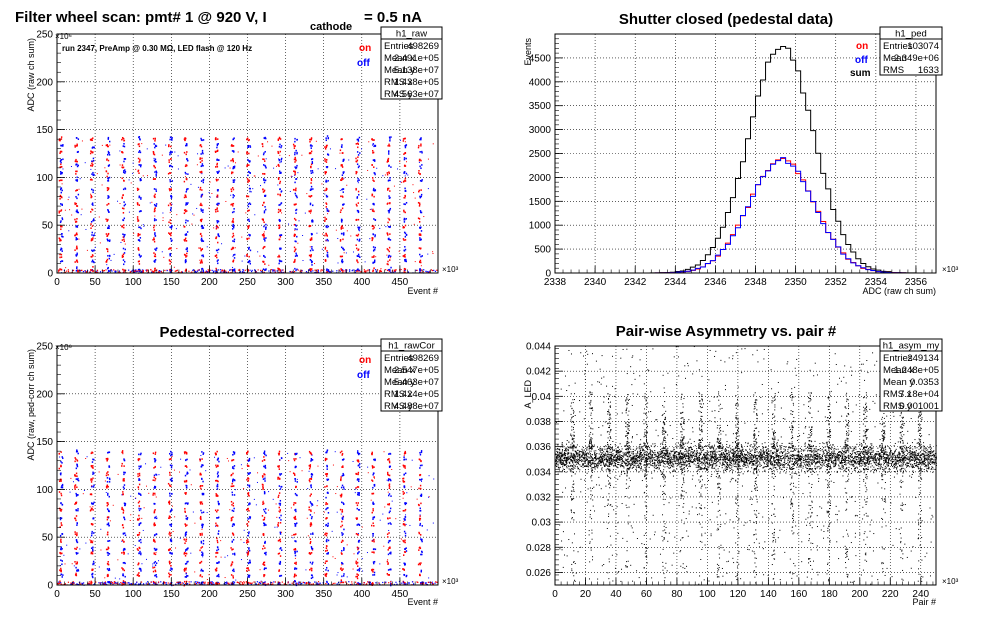 Image resolution: width=996 pixels, height=622 pixels. I want to click on raw-legend-on: on, so click(365, 48).